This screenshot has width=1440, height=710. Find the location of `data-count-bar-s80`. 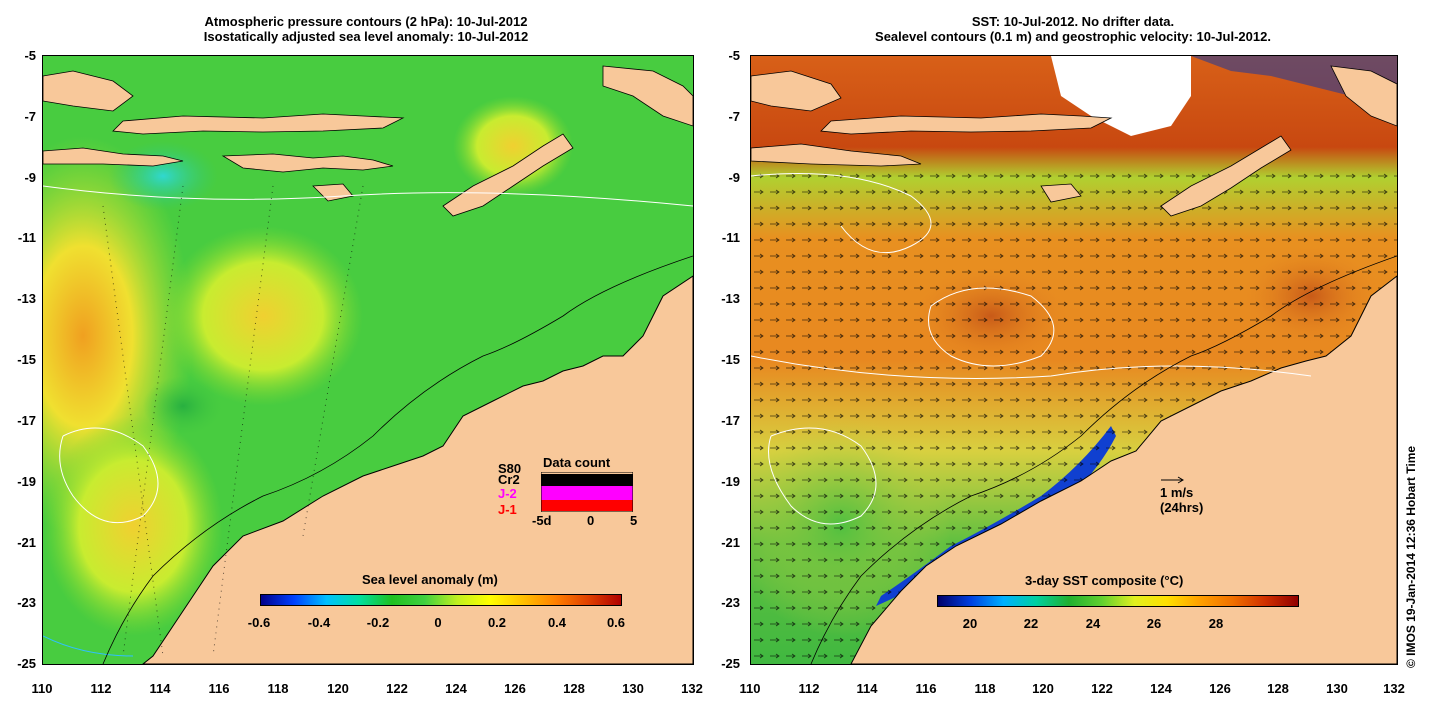

data-count-bar-s80 is located at coordinates (587, 480).